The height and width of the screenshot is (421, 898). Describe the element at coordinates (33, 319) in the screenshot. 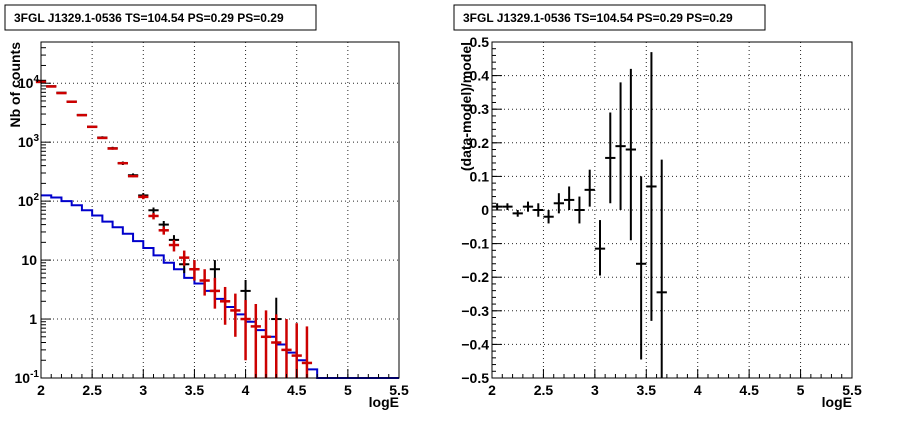

I see `counts-y-tick-label: 1` at that location.